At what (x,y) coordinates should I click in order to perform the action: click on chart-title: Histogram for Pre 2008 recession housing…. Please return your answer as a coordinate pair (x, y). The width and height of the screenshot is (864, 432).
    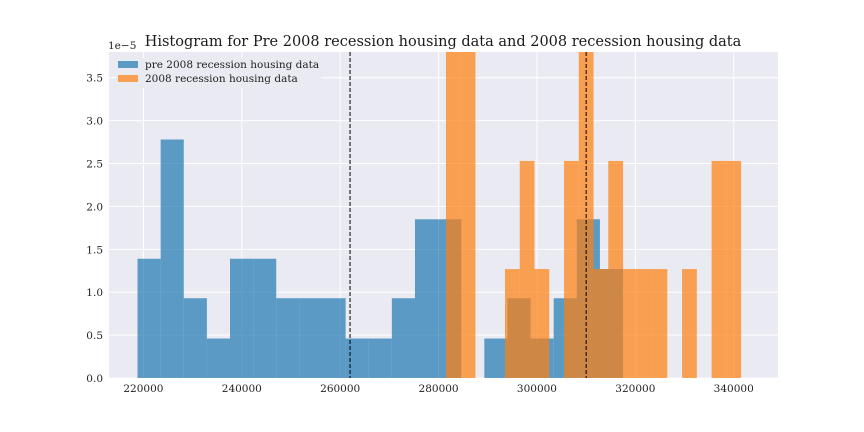
    Looking at the image, I should click on (443, 42).